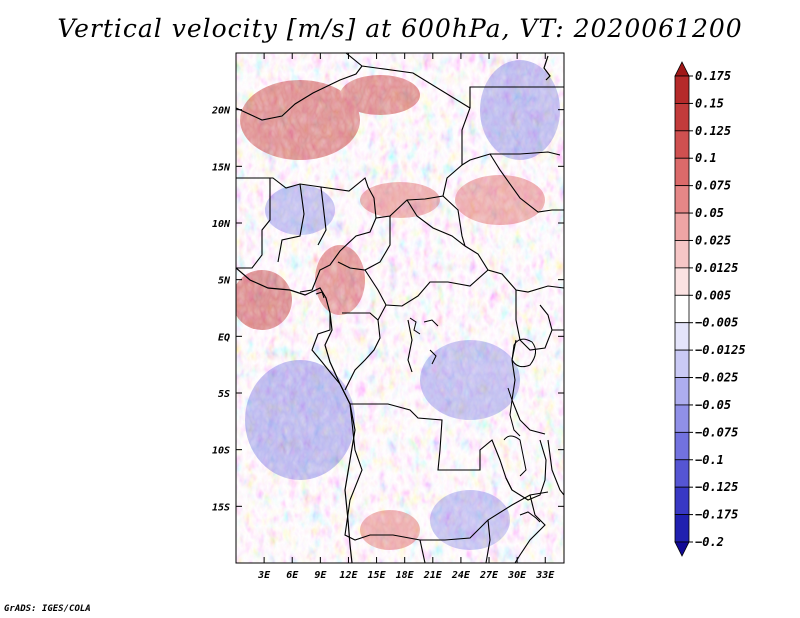  Describe the element at coordinates (545, 575) in the screenshot. I see `x-tick-label: 33E` at that location.